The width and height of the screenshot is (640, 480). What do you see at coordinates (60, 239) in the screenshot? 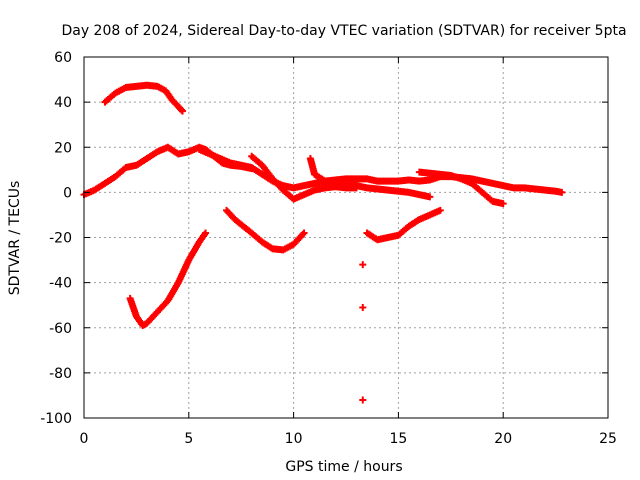
I see `y-tick-label: -20` at bounding box center [60, 239].